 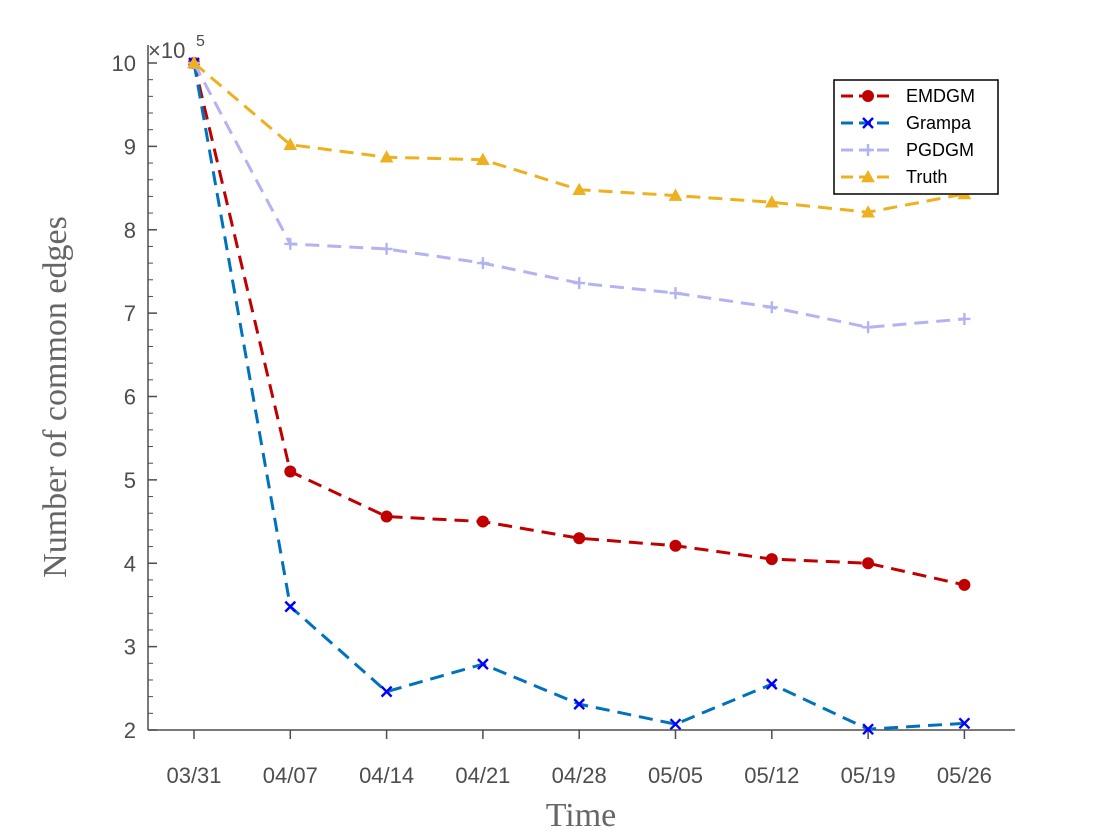 I want to click on series-truth, so click(x=579, y=136).